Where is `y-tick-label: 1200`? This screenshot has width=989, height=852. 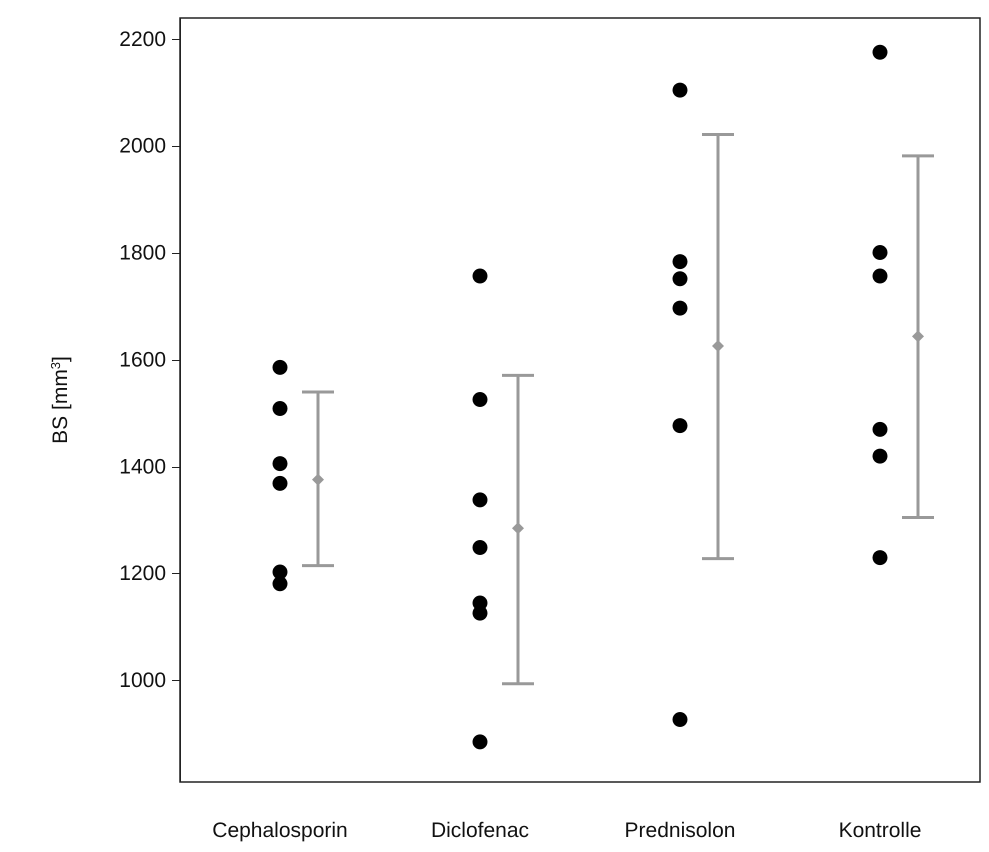 y-tick-label: 1200 is located at coordinates (142, 574).